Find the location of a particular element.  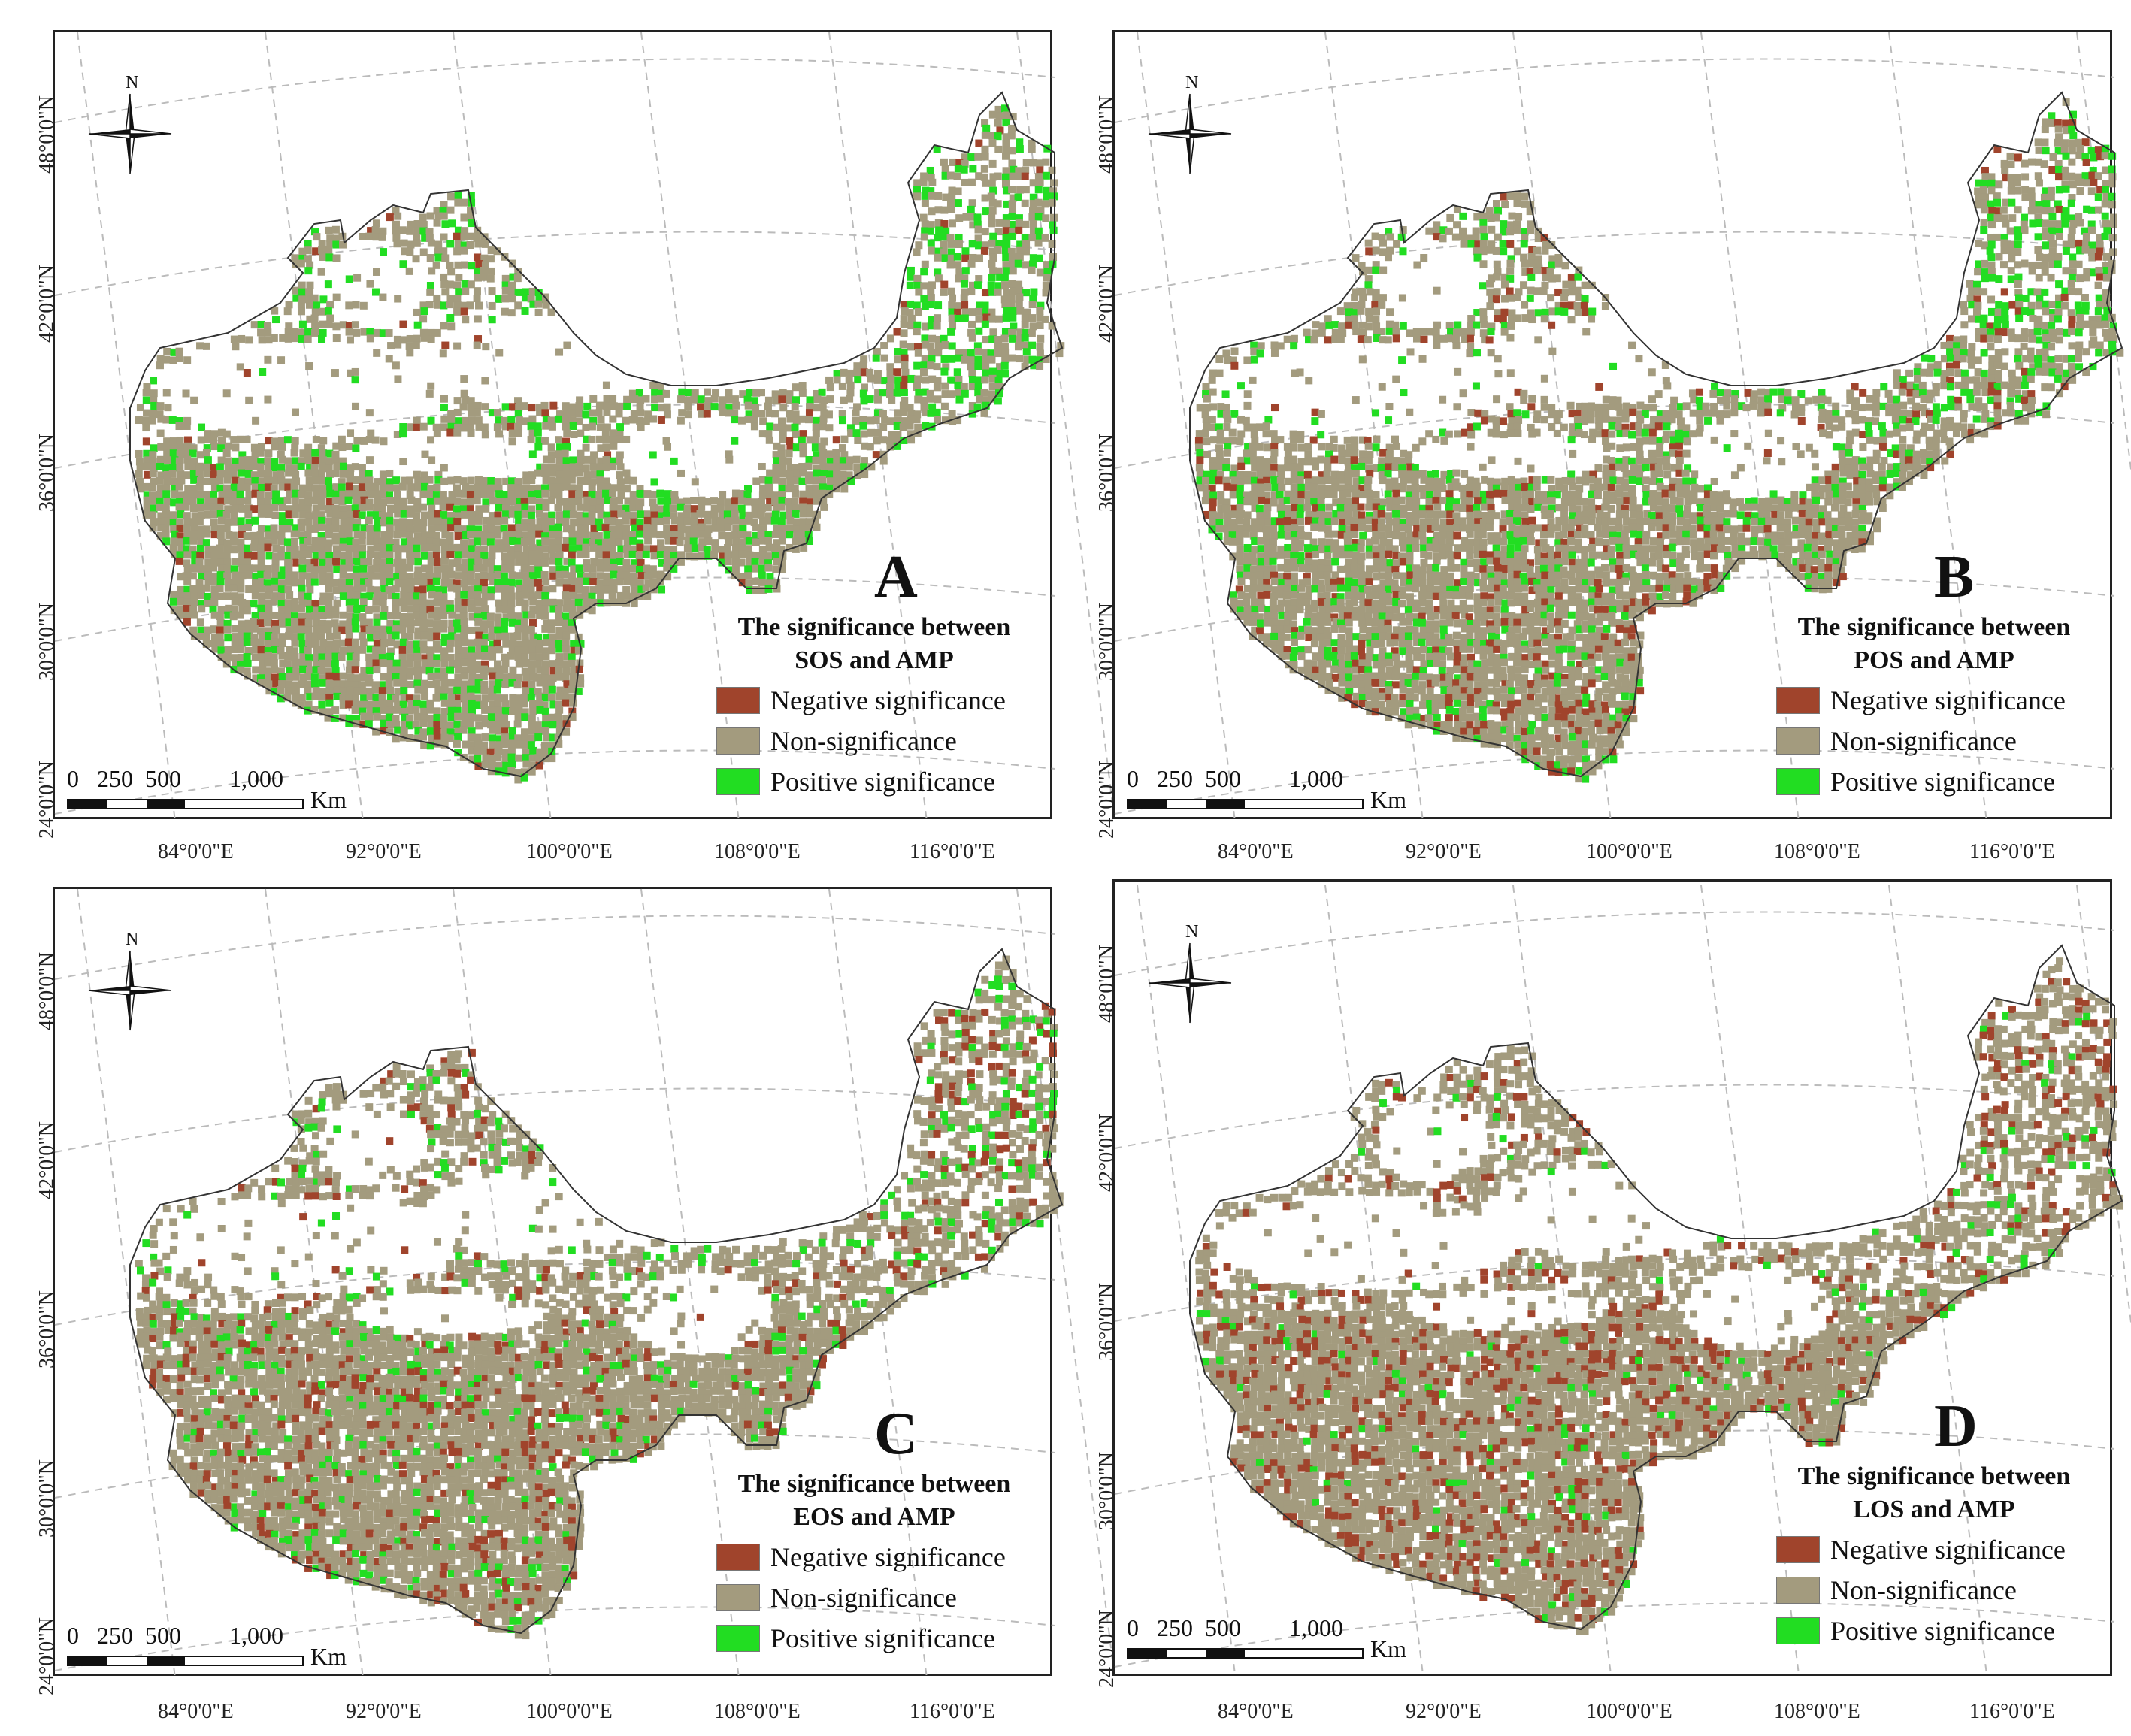

legend-title: The significance between EOS and AMP is located at coordinates (874, 1501).